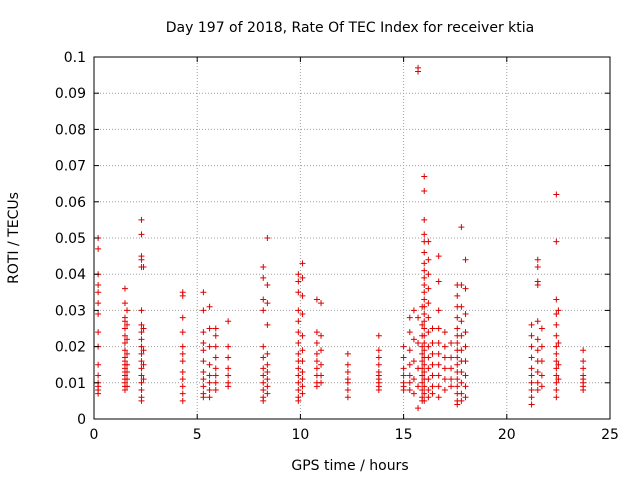  Describe the element at coordinates (70, 348) in the screenshot. I see `y-tick-label: 0.02` at that location.